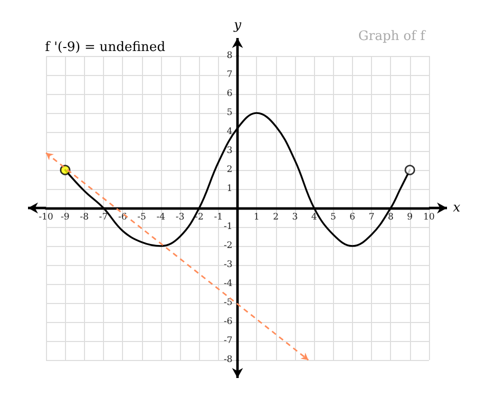 The height and width of the screenshot is (401, 478). What do you see at coordinates (228, 341) in the screenshot?
I see `y-tick-label: -7` at bounding box center [228, 341].